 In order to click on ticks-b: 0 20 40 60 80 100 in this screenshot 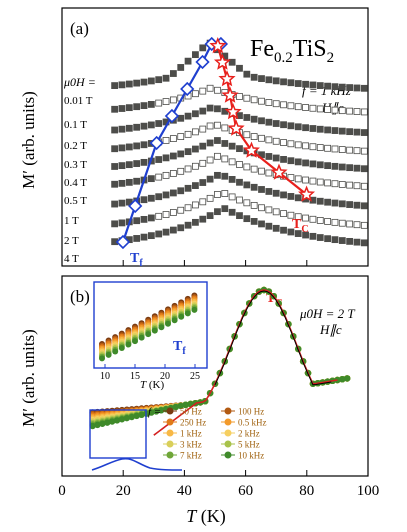, I will do `click(218, 484)`.